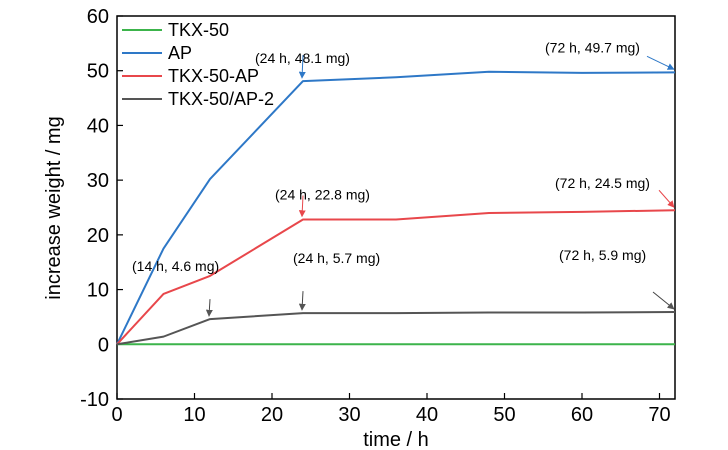 Image resolution: width=728 pixels, height=450 pixels. What do you see at coordinates (602, 255) in the screenshot?
I see `annotation-label: (72 h, 5.9 mg)` at bounding box center [602, 255].